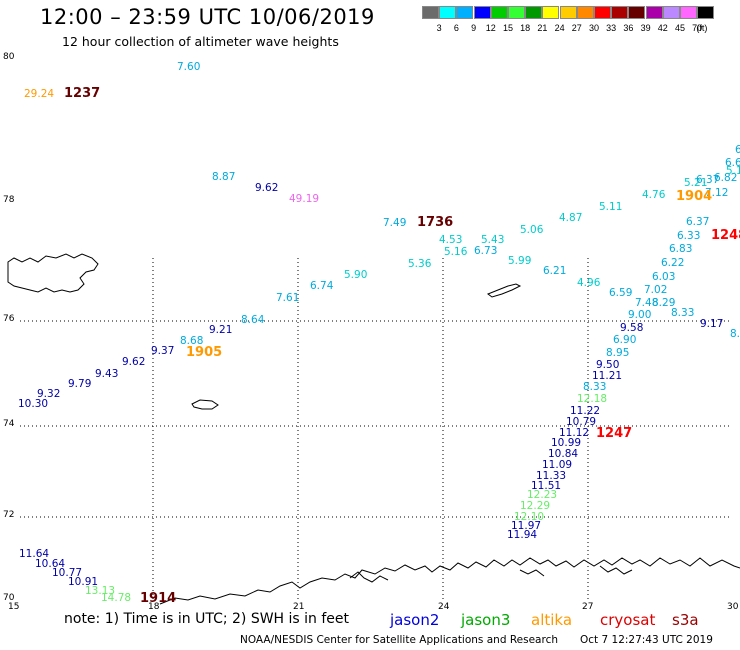  I want to click on wave-height-label: 9.00, so click(639, 315).